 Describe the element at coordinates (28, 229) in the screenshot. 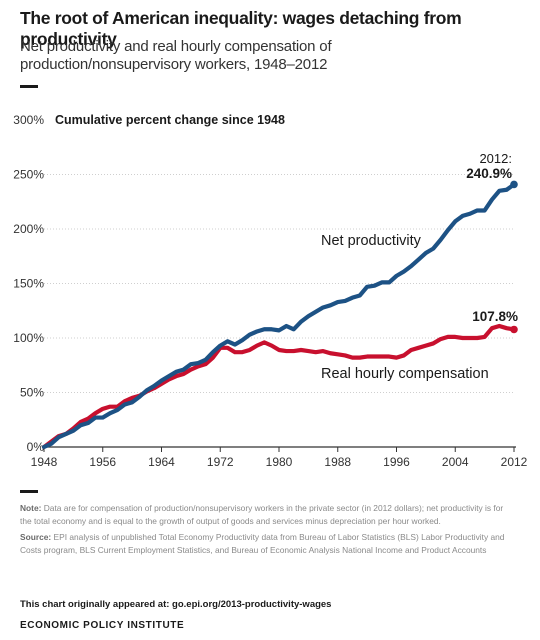

I see `y-tick-label-200: 200%` at that location.